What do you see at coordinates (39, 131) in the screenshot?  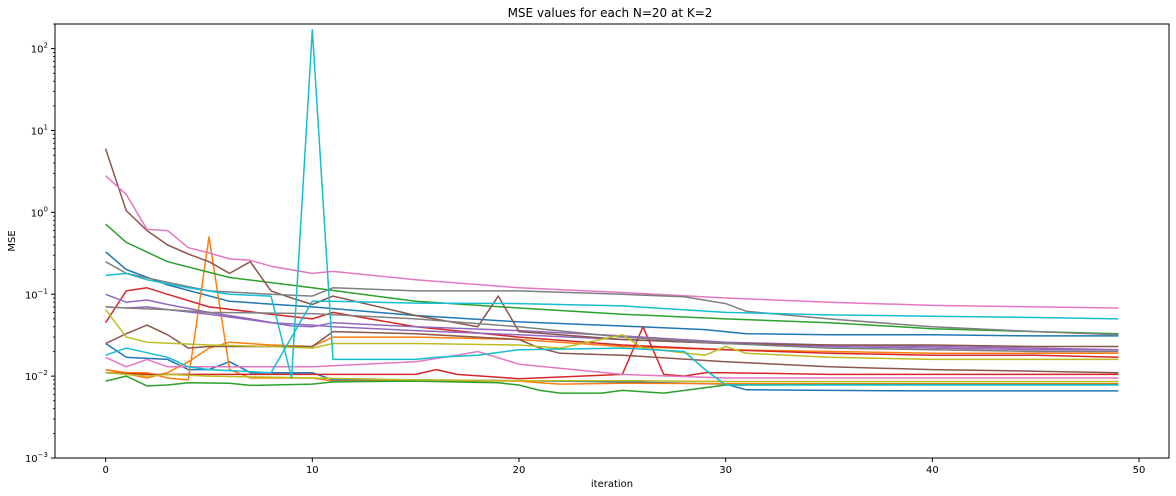 I see `y-tick-label: 10¹` at bounding box center [39, 131].